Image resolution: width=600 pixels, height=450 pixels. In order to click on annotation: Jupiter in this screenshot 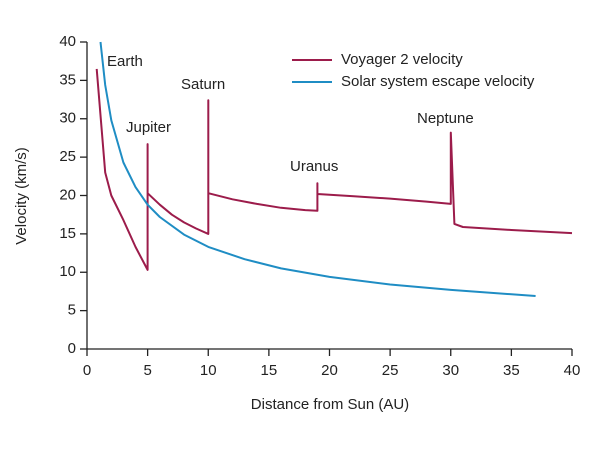, I will do `click(148, 127)`.